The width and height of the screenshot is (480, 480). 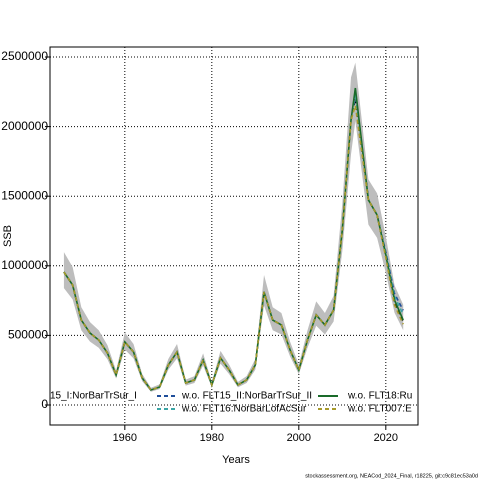 What do you see at coordinates (386, 438) in the screenshot?
I see `x-tick-label: 2020` at bounding box center [386, 438].